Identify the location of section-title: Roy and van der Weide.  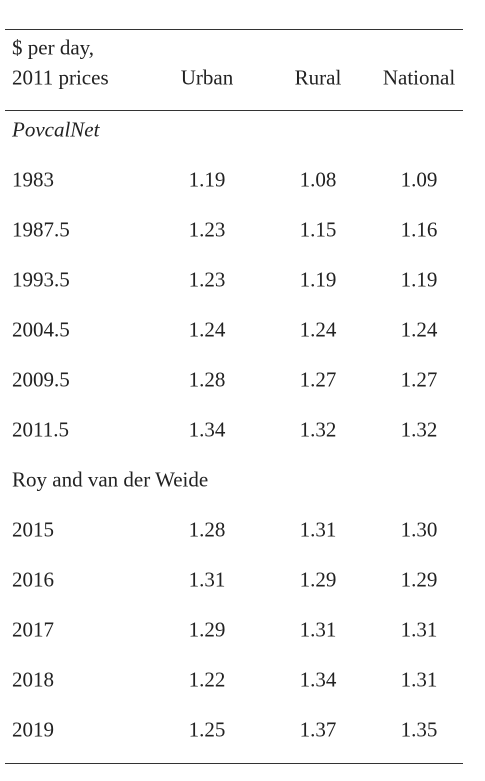
(110, 479).